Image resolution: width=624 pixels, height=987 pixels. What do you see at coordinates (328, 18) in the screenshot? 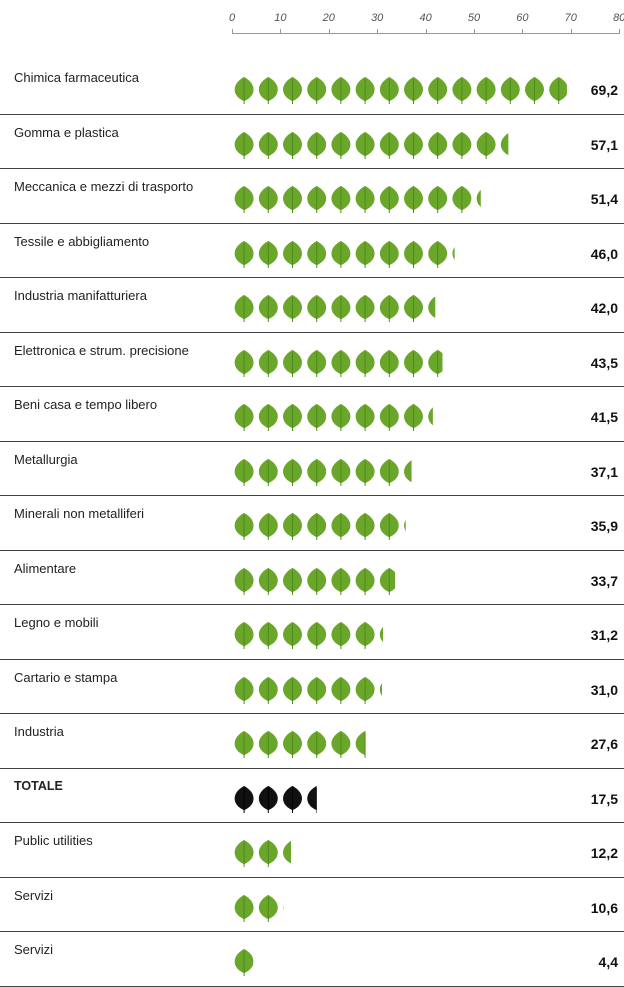
I see `x-tick-label: 20` at bounding box center [328, 18].